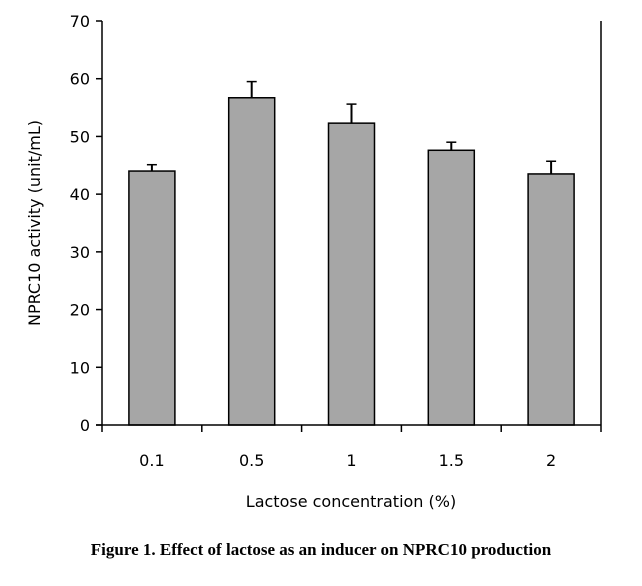 The width and height of the screenshot is (642, 586). What do you see at coordinates (451, 460) in the screenshot?
I see `x-tick-label: 1.5` at bounding box center [451, 460].